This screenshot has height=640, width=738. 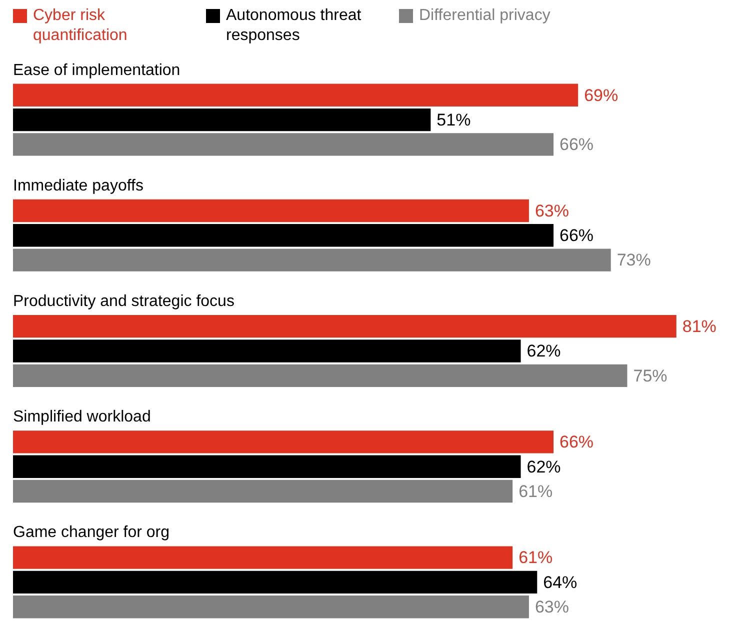 What do you see at coordinates (123, 301) in the screenshot?
I see `y-tick-label: Productivity and strategic focus` at bounding box center [123, 301].